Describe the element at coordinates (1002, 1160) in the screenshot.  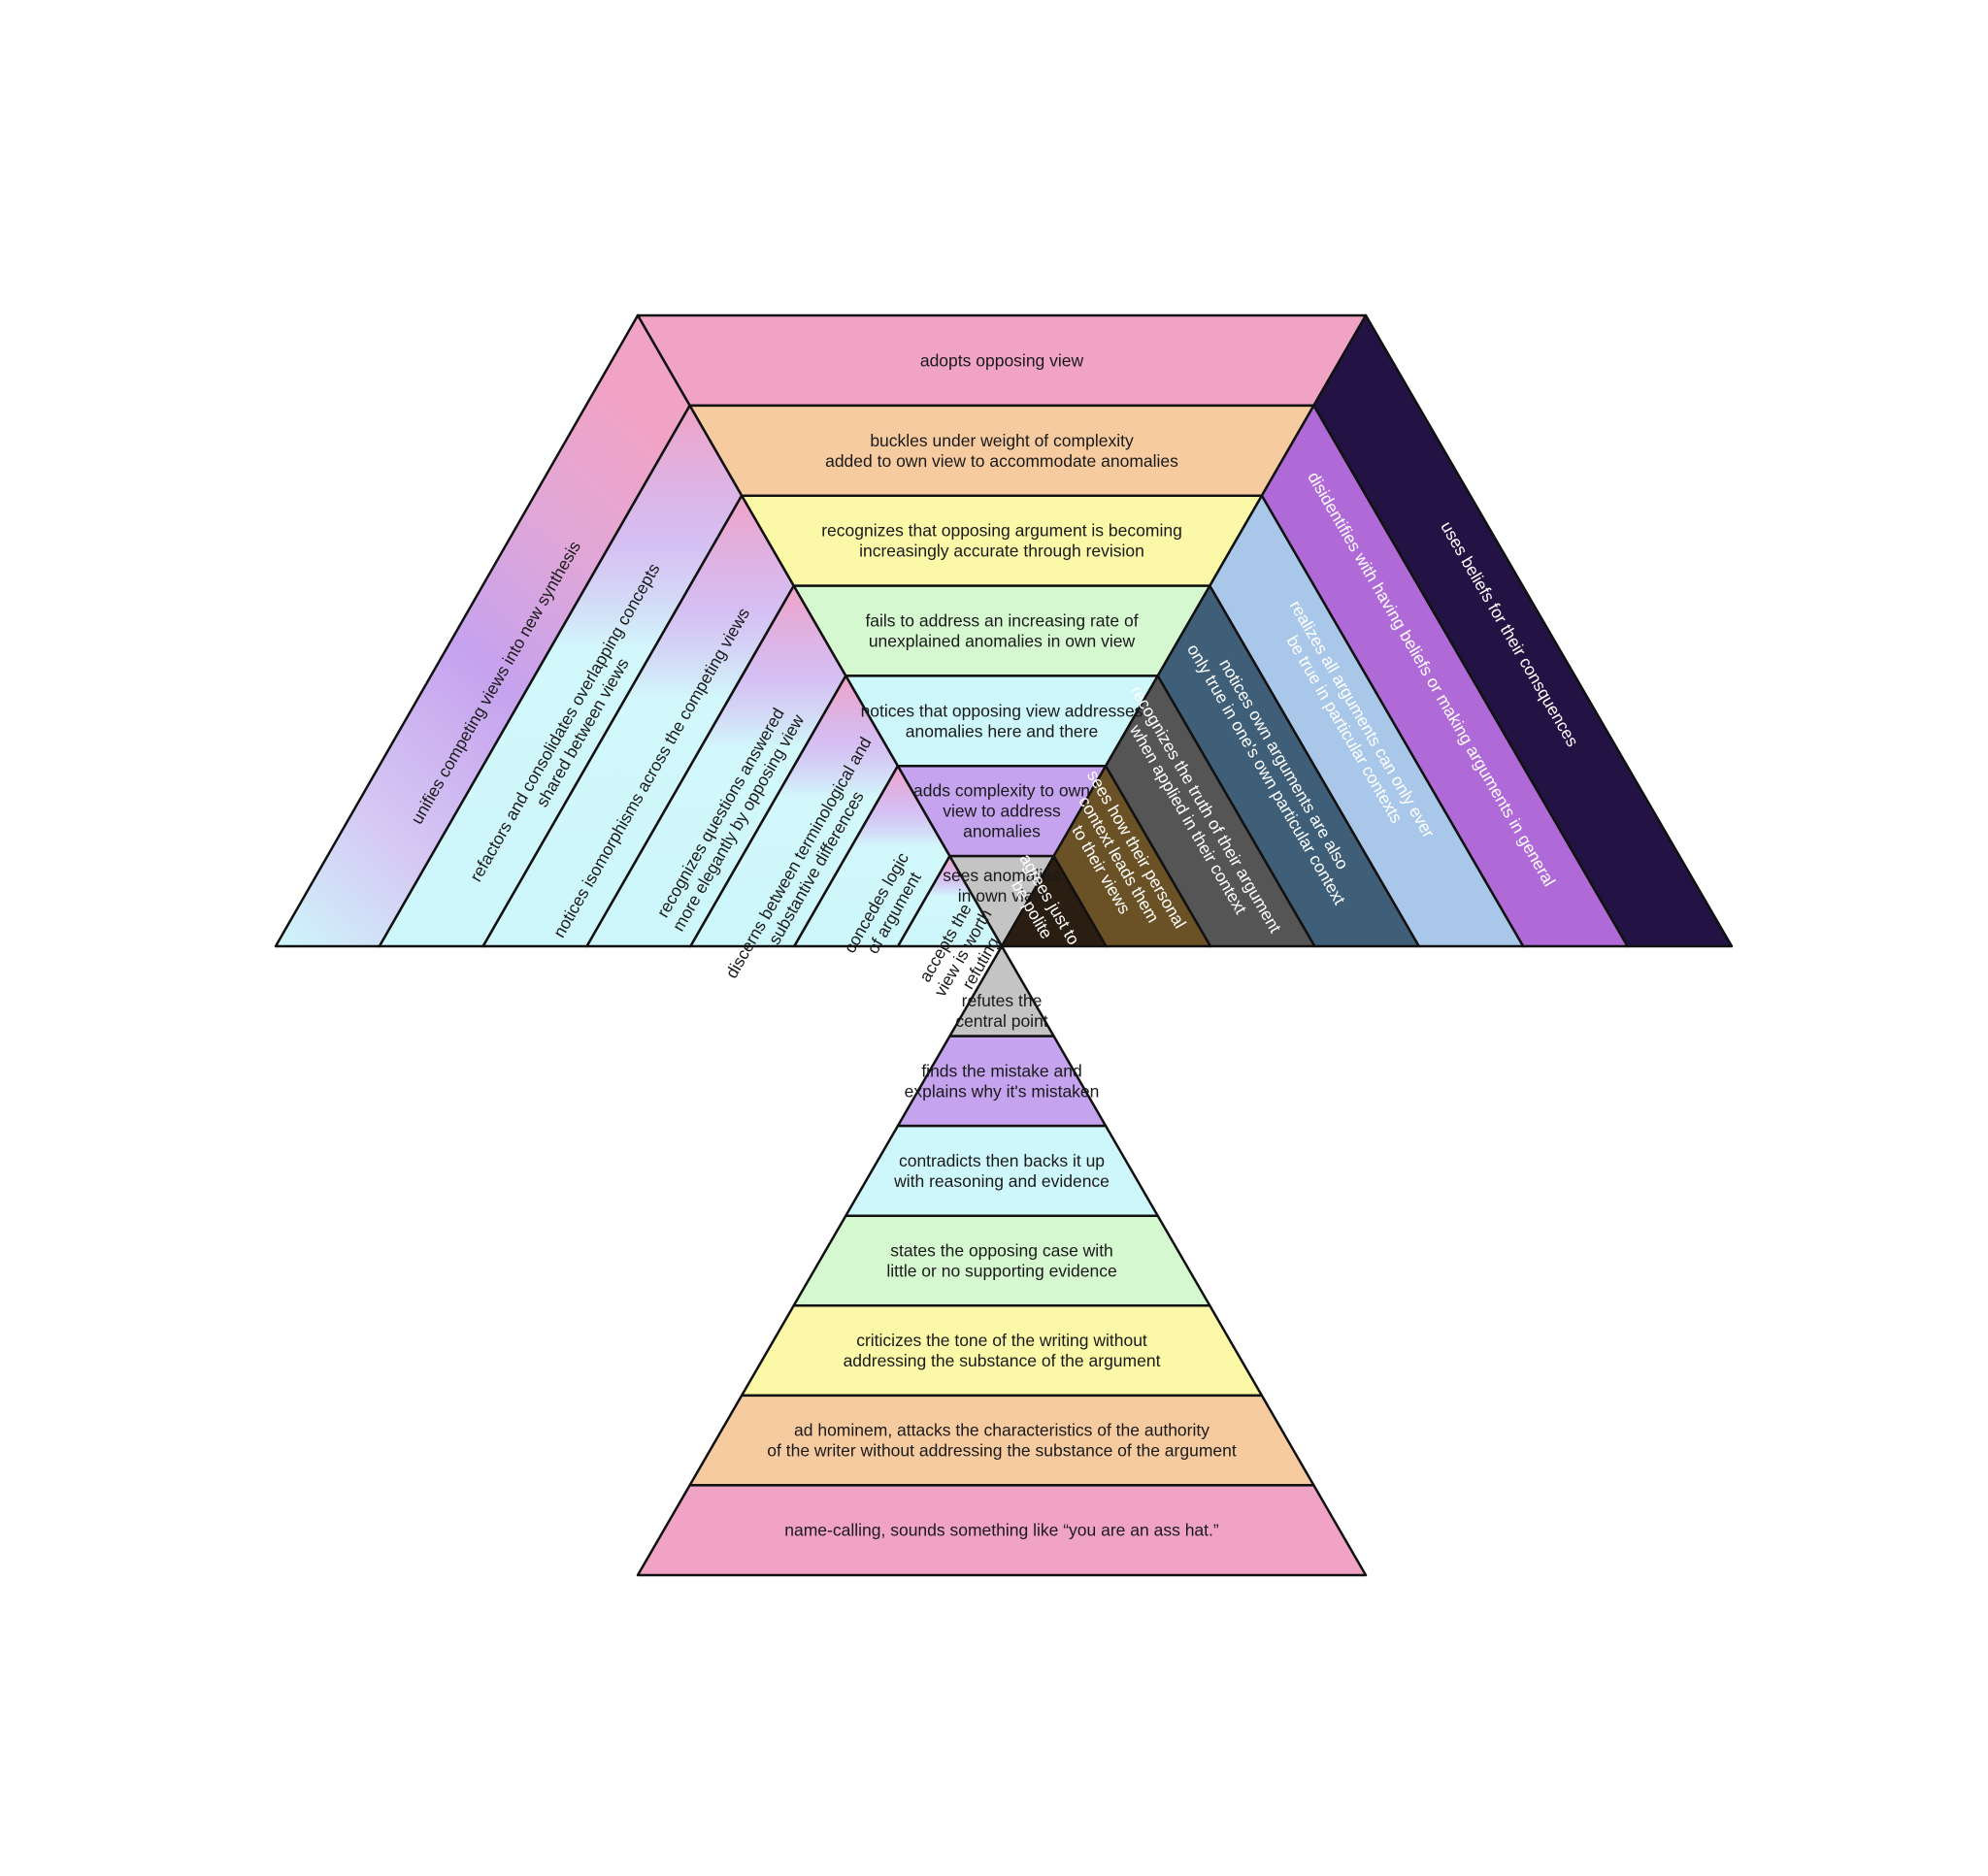
I see `bottom-row-label-2-line: contradicts then backs it up` at that location.